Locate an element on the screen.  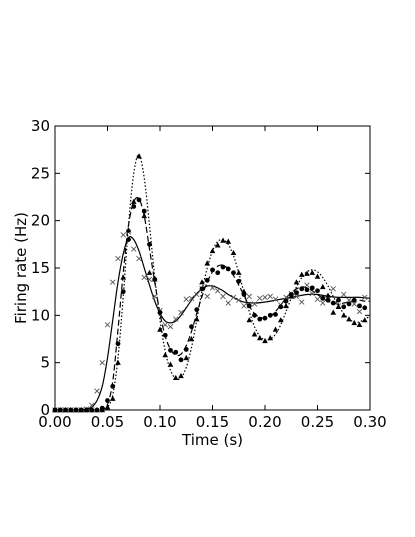
y-tick-label: 15 is located at coordinates (40, 268).